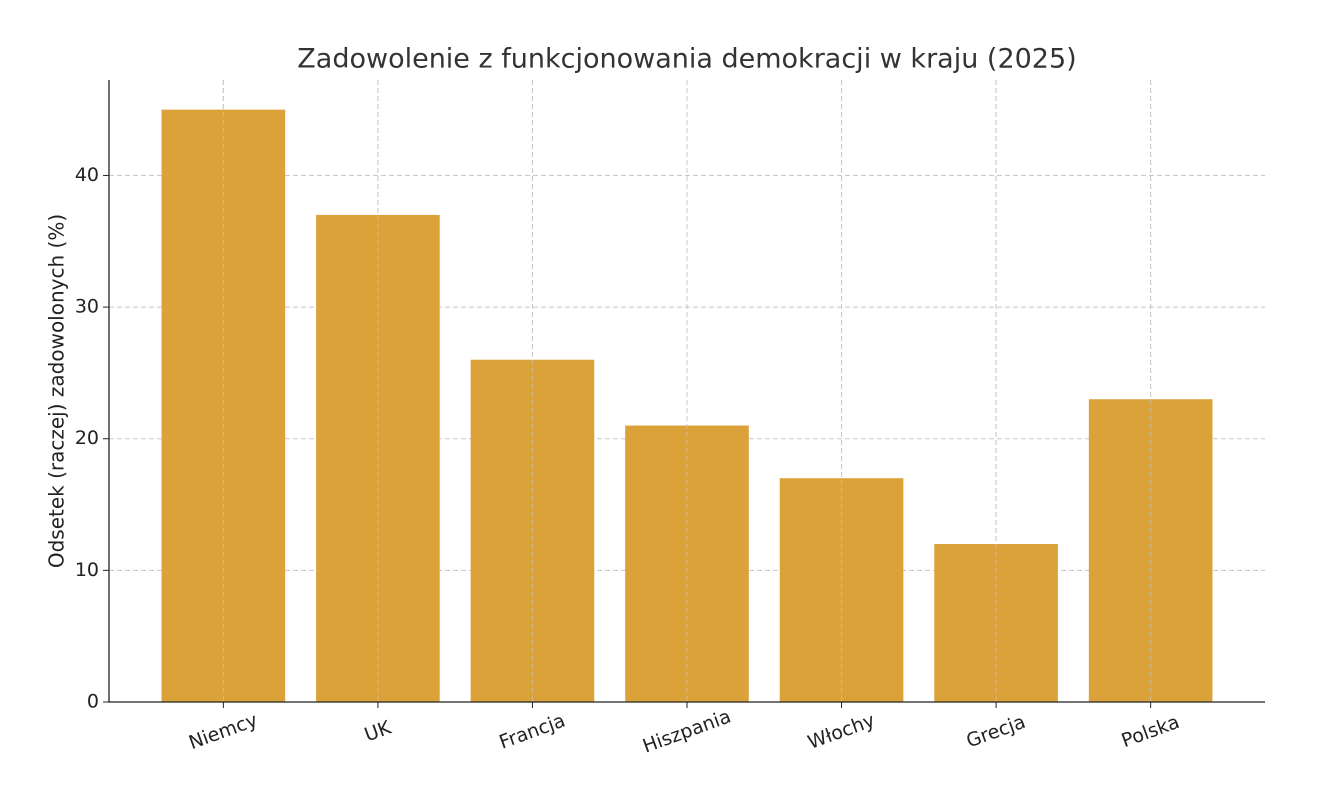 Image resolution: width=1317 pixels, height=790 pixels. What do you see at coordinates (532, 731) in the screenshot?
I see `x-tick-label: Francja` at bounding box center [532, 731].